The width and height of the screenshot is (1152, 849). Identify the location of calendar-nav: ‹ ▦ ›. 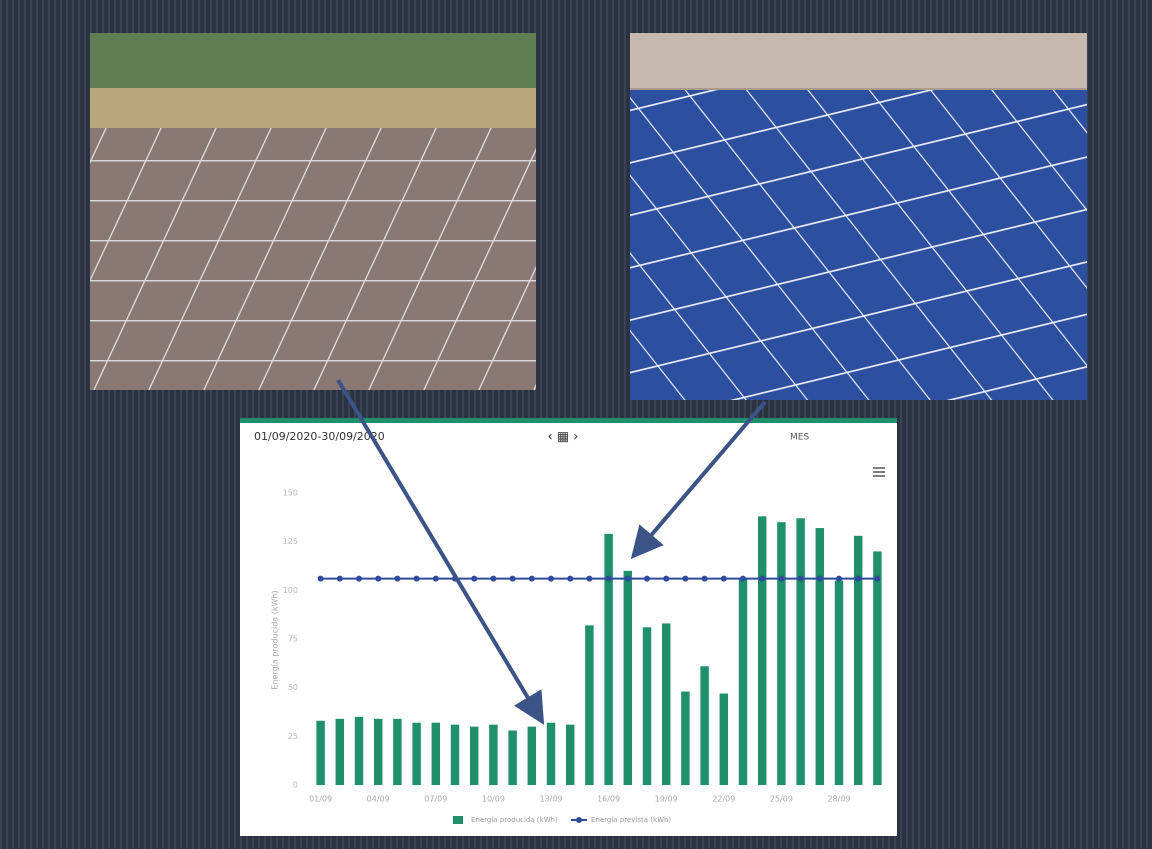
(563, 437).